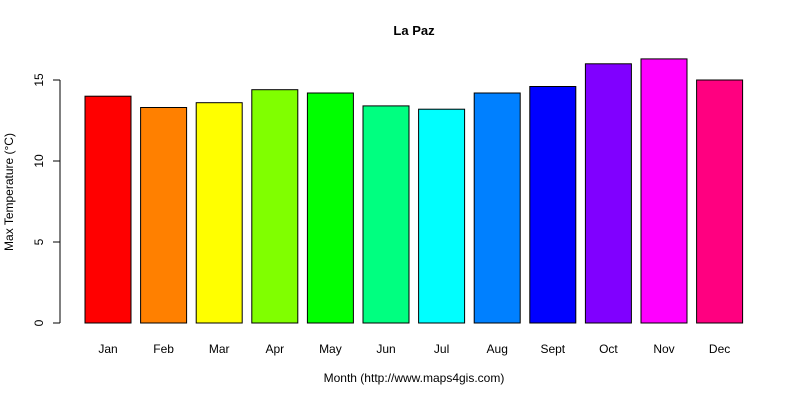  What do you see at coordinates (664, 191) in the screenshot?
I see `bar-nov` at bounding box center [664, 191].